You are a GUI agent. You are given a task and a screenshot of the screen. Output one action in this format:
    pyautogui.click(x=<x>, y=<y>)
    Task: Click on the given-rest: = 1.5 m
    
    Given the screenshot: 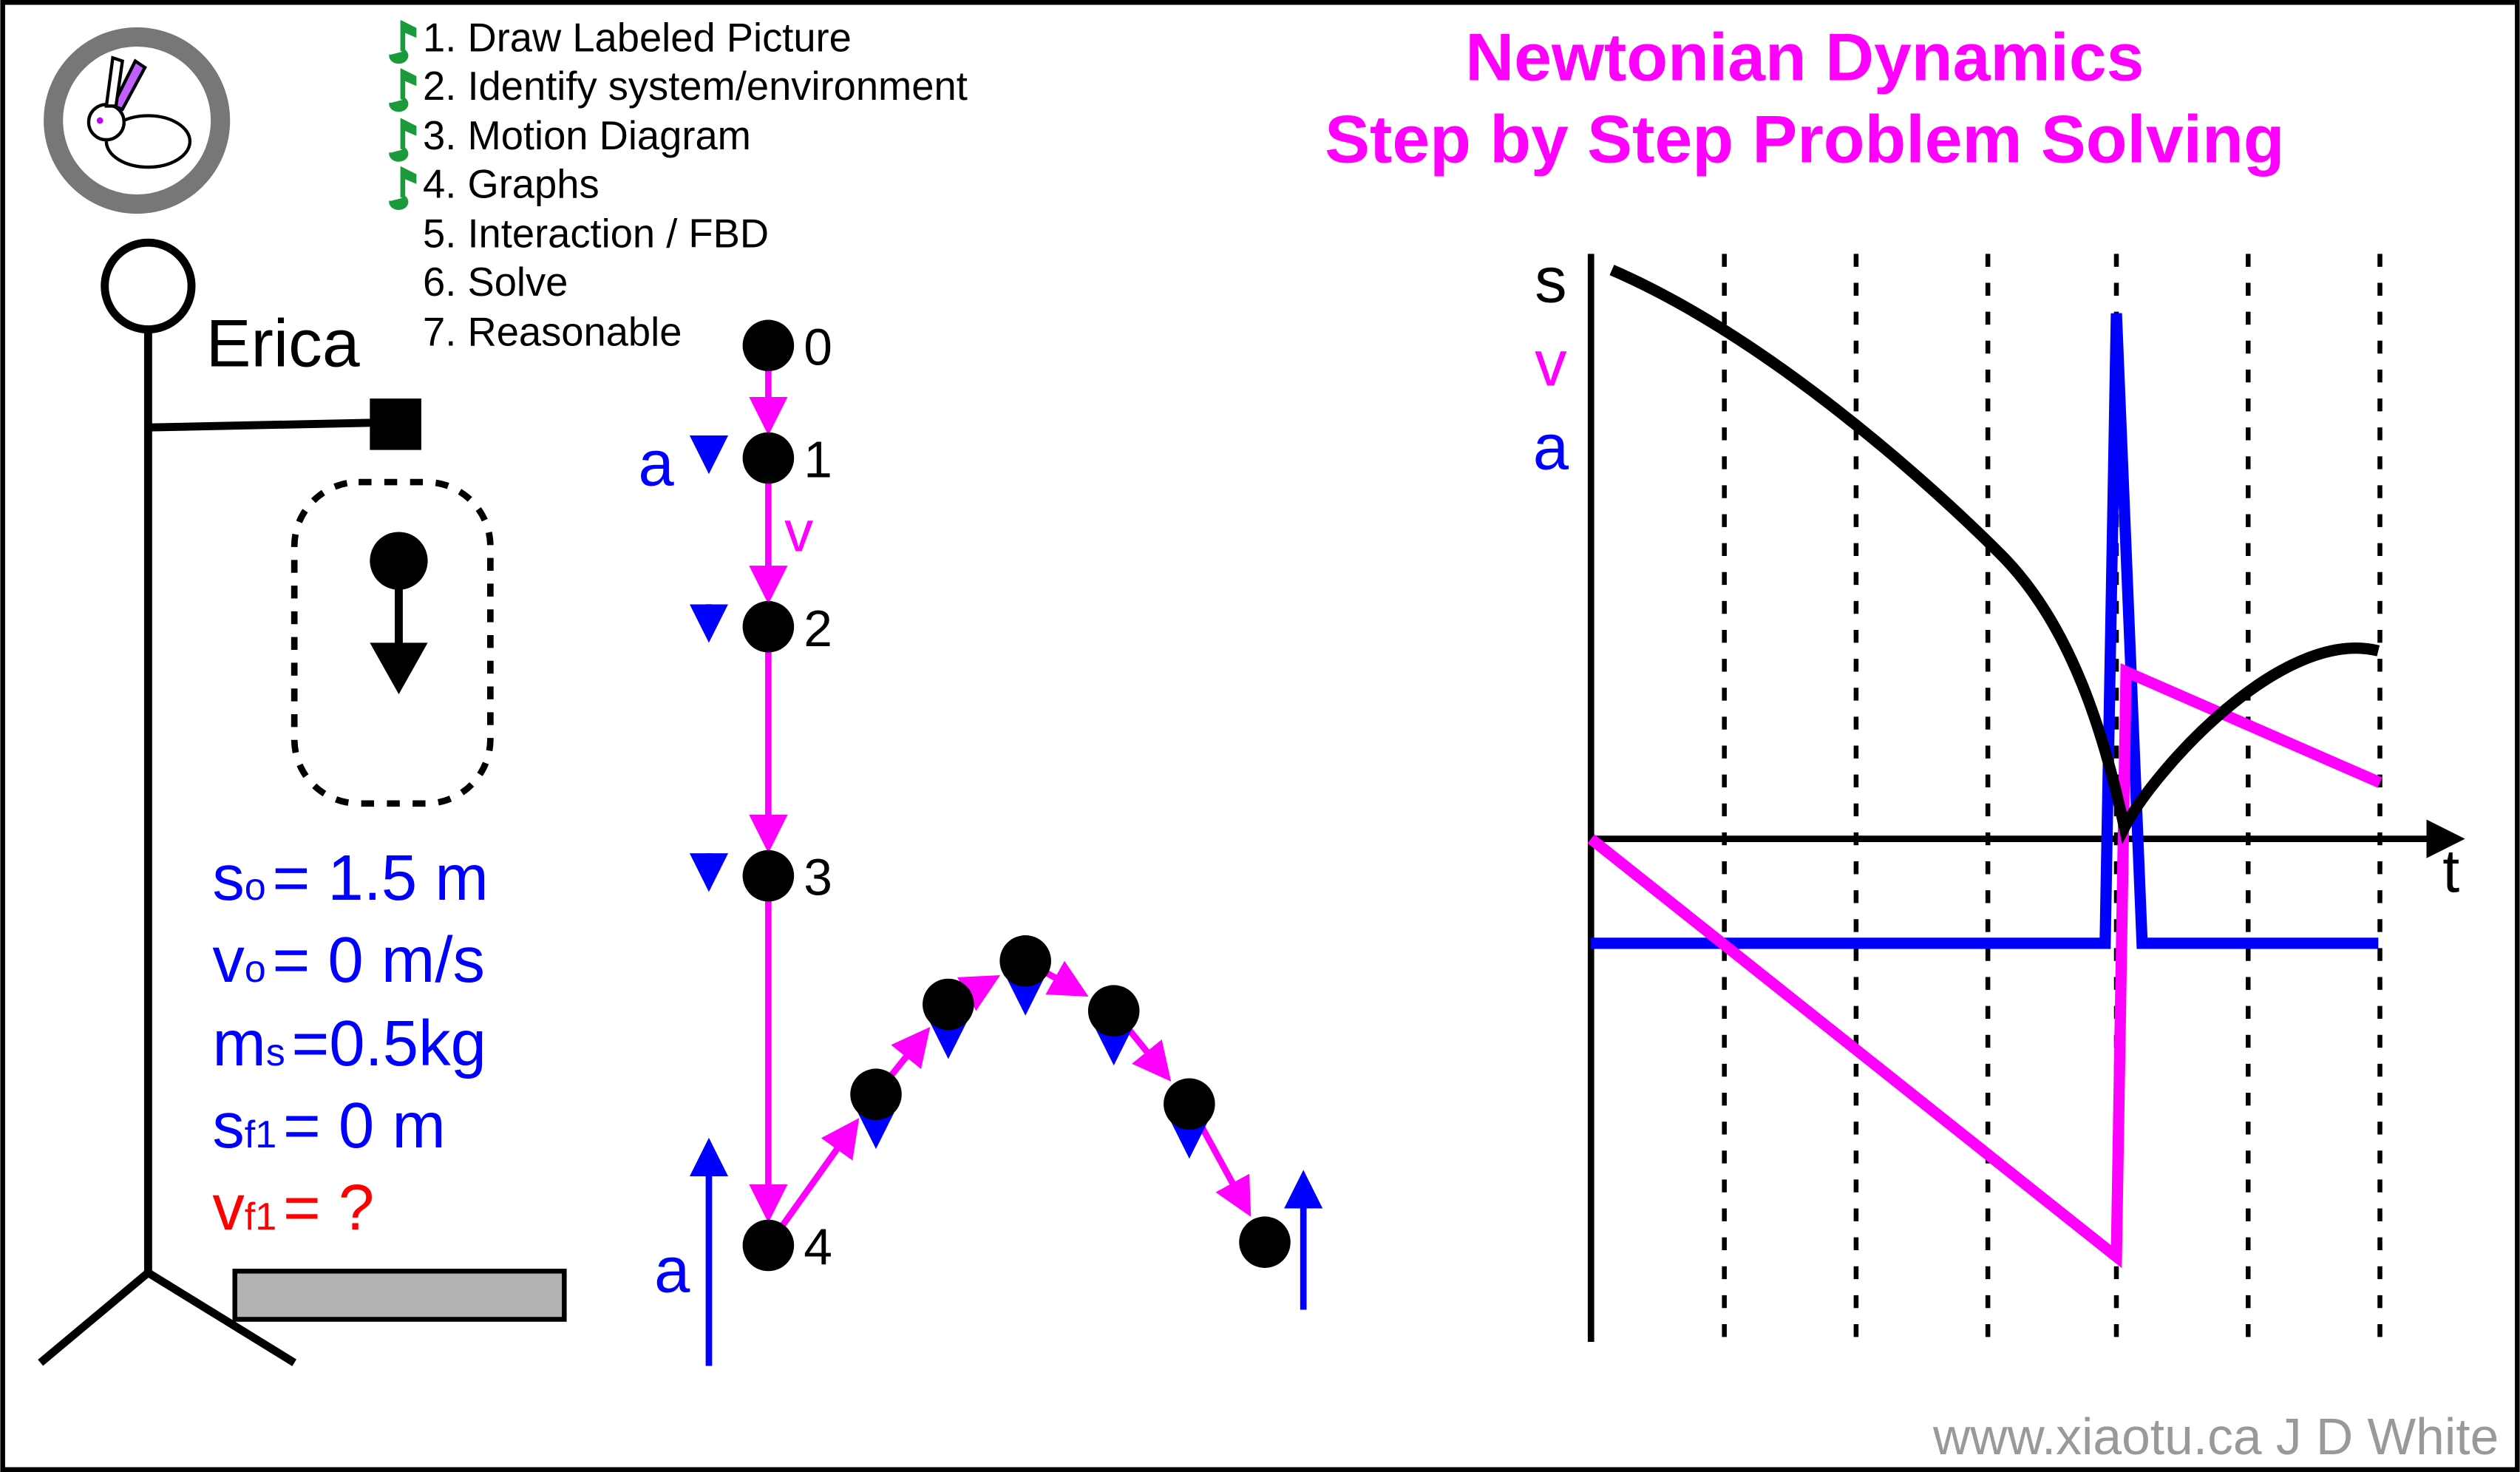 What is the action you would take?
    pyautogui.click(x=381, y=878)
    